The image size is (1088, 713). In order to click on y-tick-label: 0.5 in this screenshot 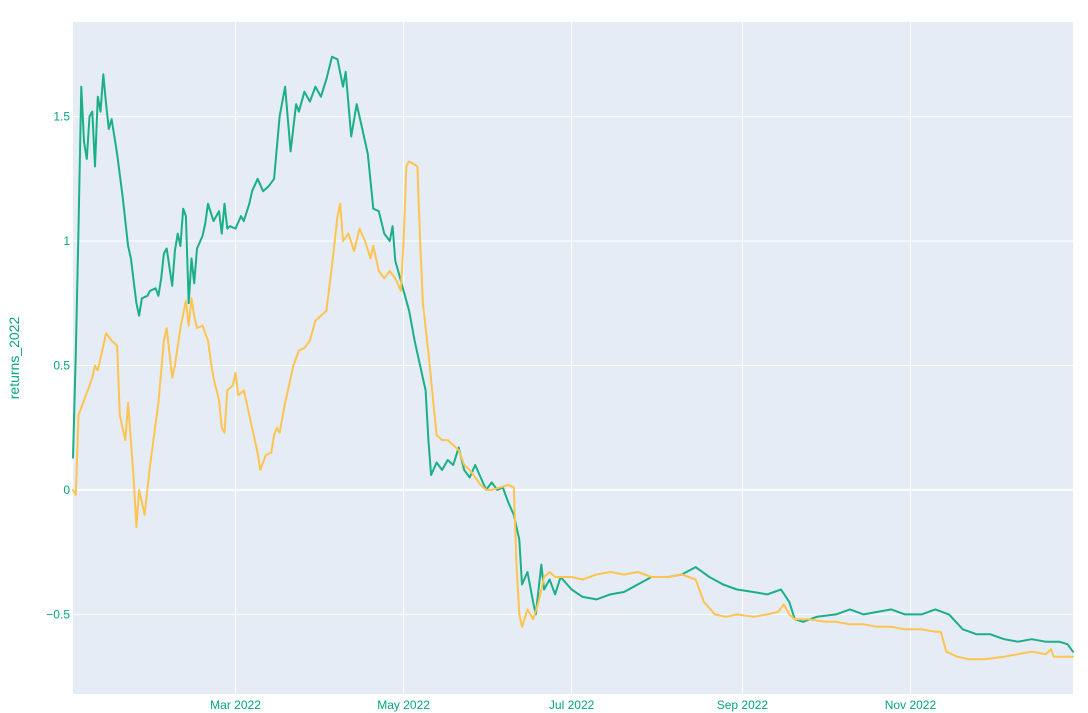, I will do `click(61, 365)`.